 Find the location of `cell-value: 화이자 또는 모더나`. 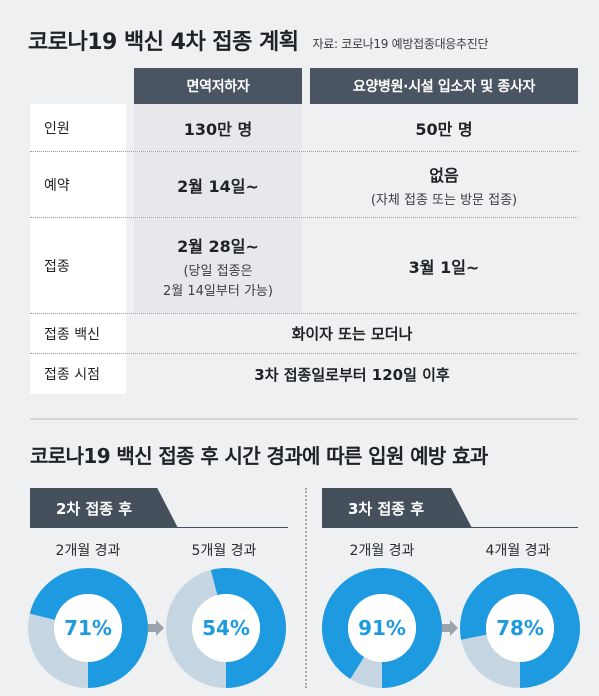

cell-value: 화이자 또는 모더나 is located at coordinates (352, 334).